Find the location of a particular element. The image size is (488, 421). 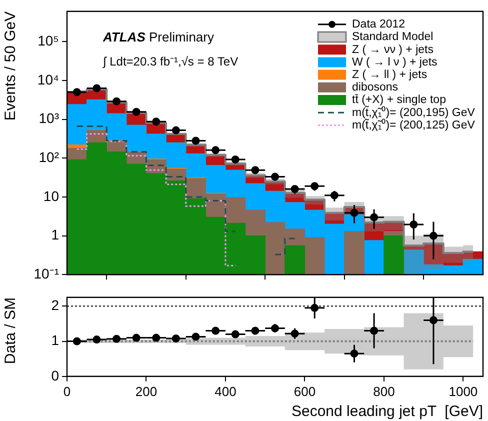

x-tick-label: 0 is located at coordinates (67, 391).